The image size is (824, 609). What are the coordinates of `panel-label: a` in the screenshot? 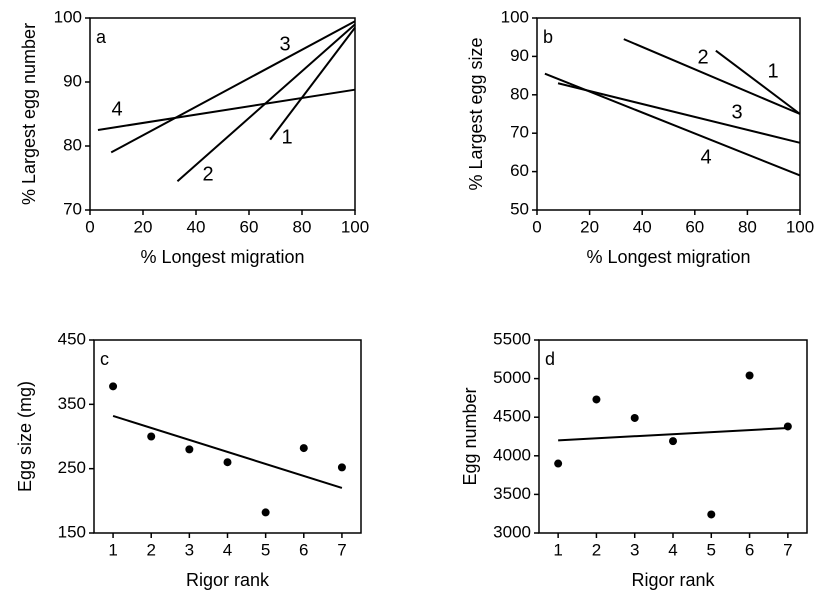 It's located at (101, 37).